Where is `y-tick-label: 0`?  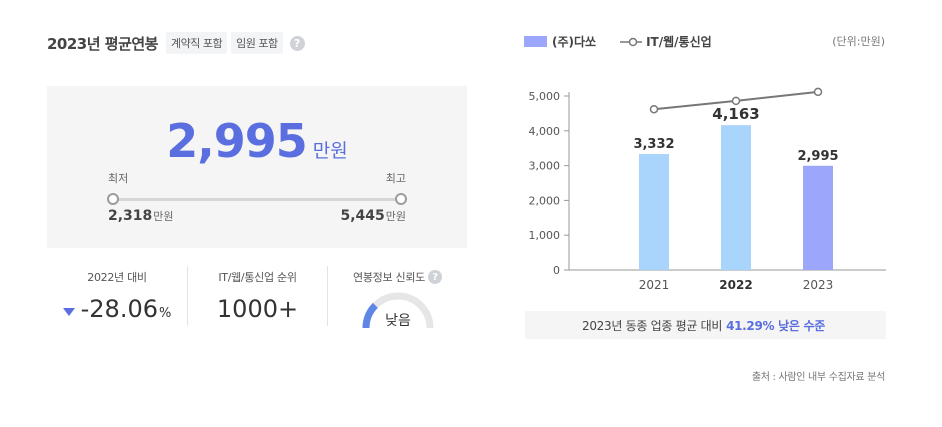
y-tick-label: 0 is located at coordinates (556, 270).